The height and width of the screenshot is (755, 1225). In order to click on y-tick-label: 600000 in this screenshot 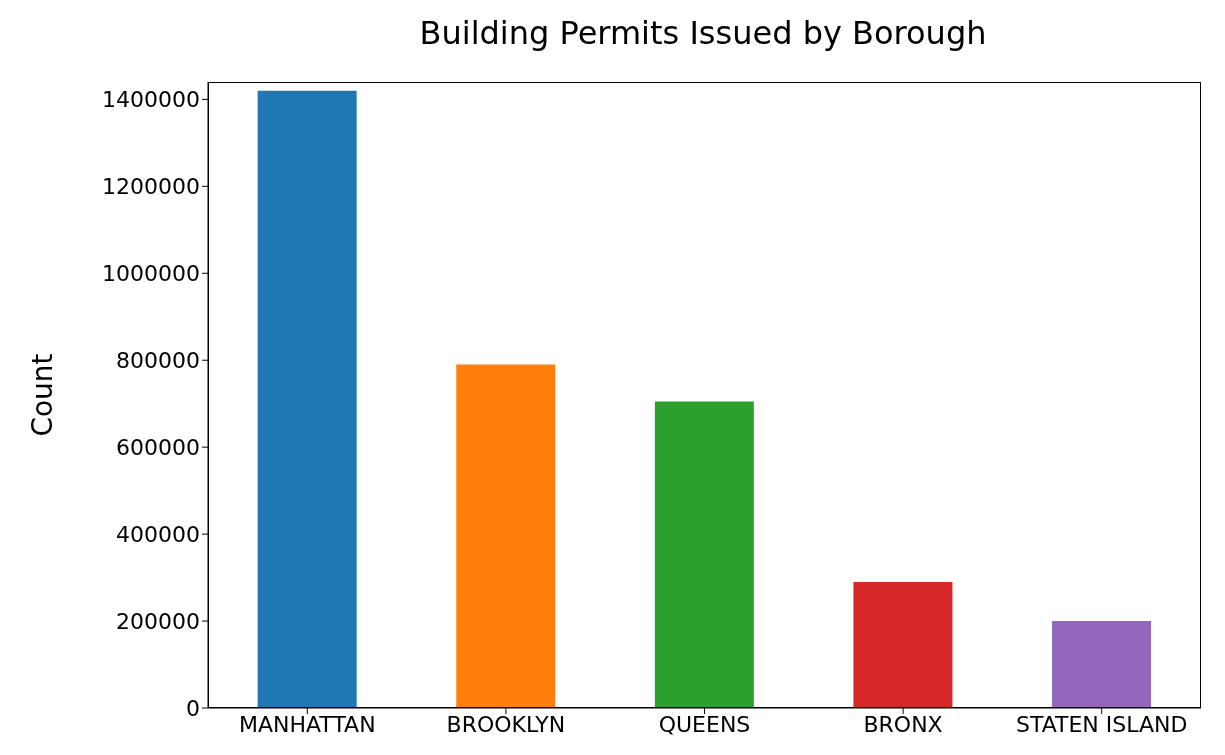, I will do `click(158, 447)`.